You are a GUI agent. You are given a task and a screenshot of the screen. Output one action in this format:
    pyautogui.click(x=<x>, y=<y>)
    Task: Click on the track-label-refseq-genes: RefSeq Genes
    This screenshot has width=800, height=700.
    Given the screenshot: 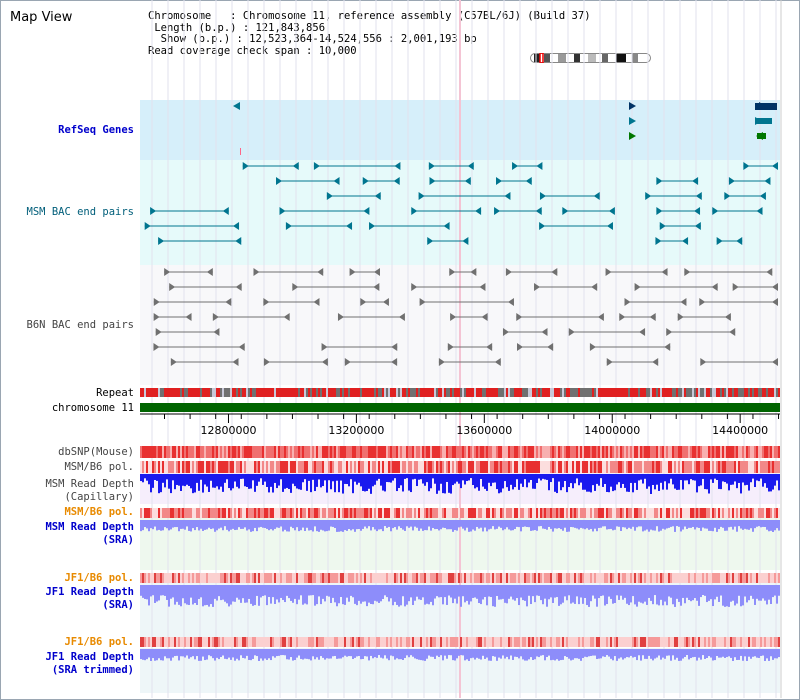 What is the action you would take?
    pyautogui.click(x=96, y=130)
    